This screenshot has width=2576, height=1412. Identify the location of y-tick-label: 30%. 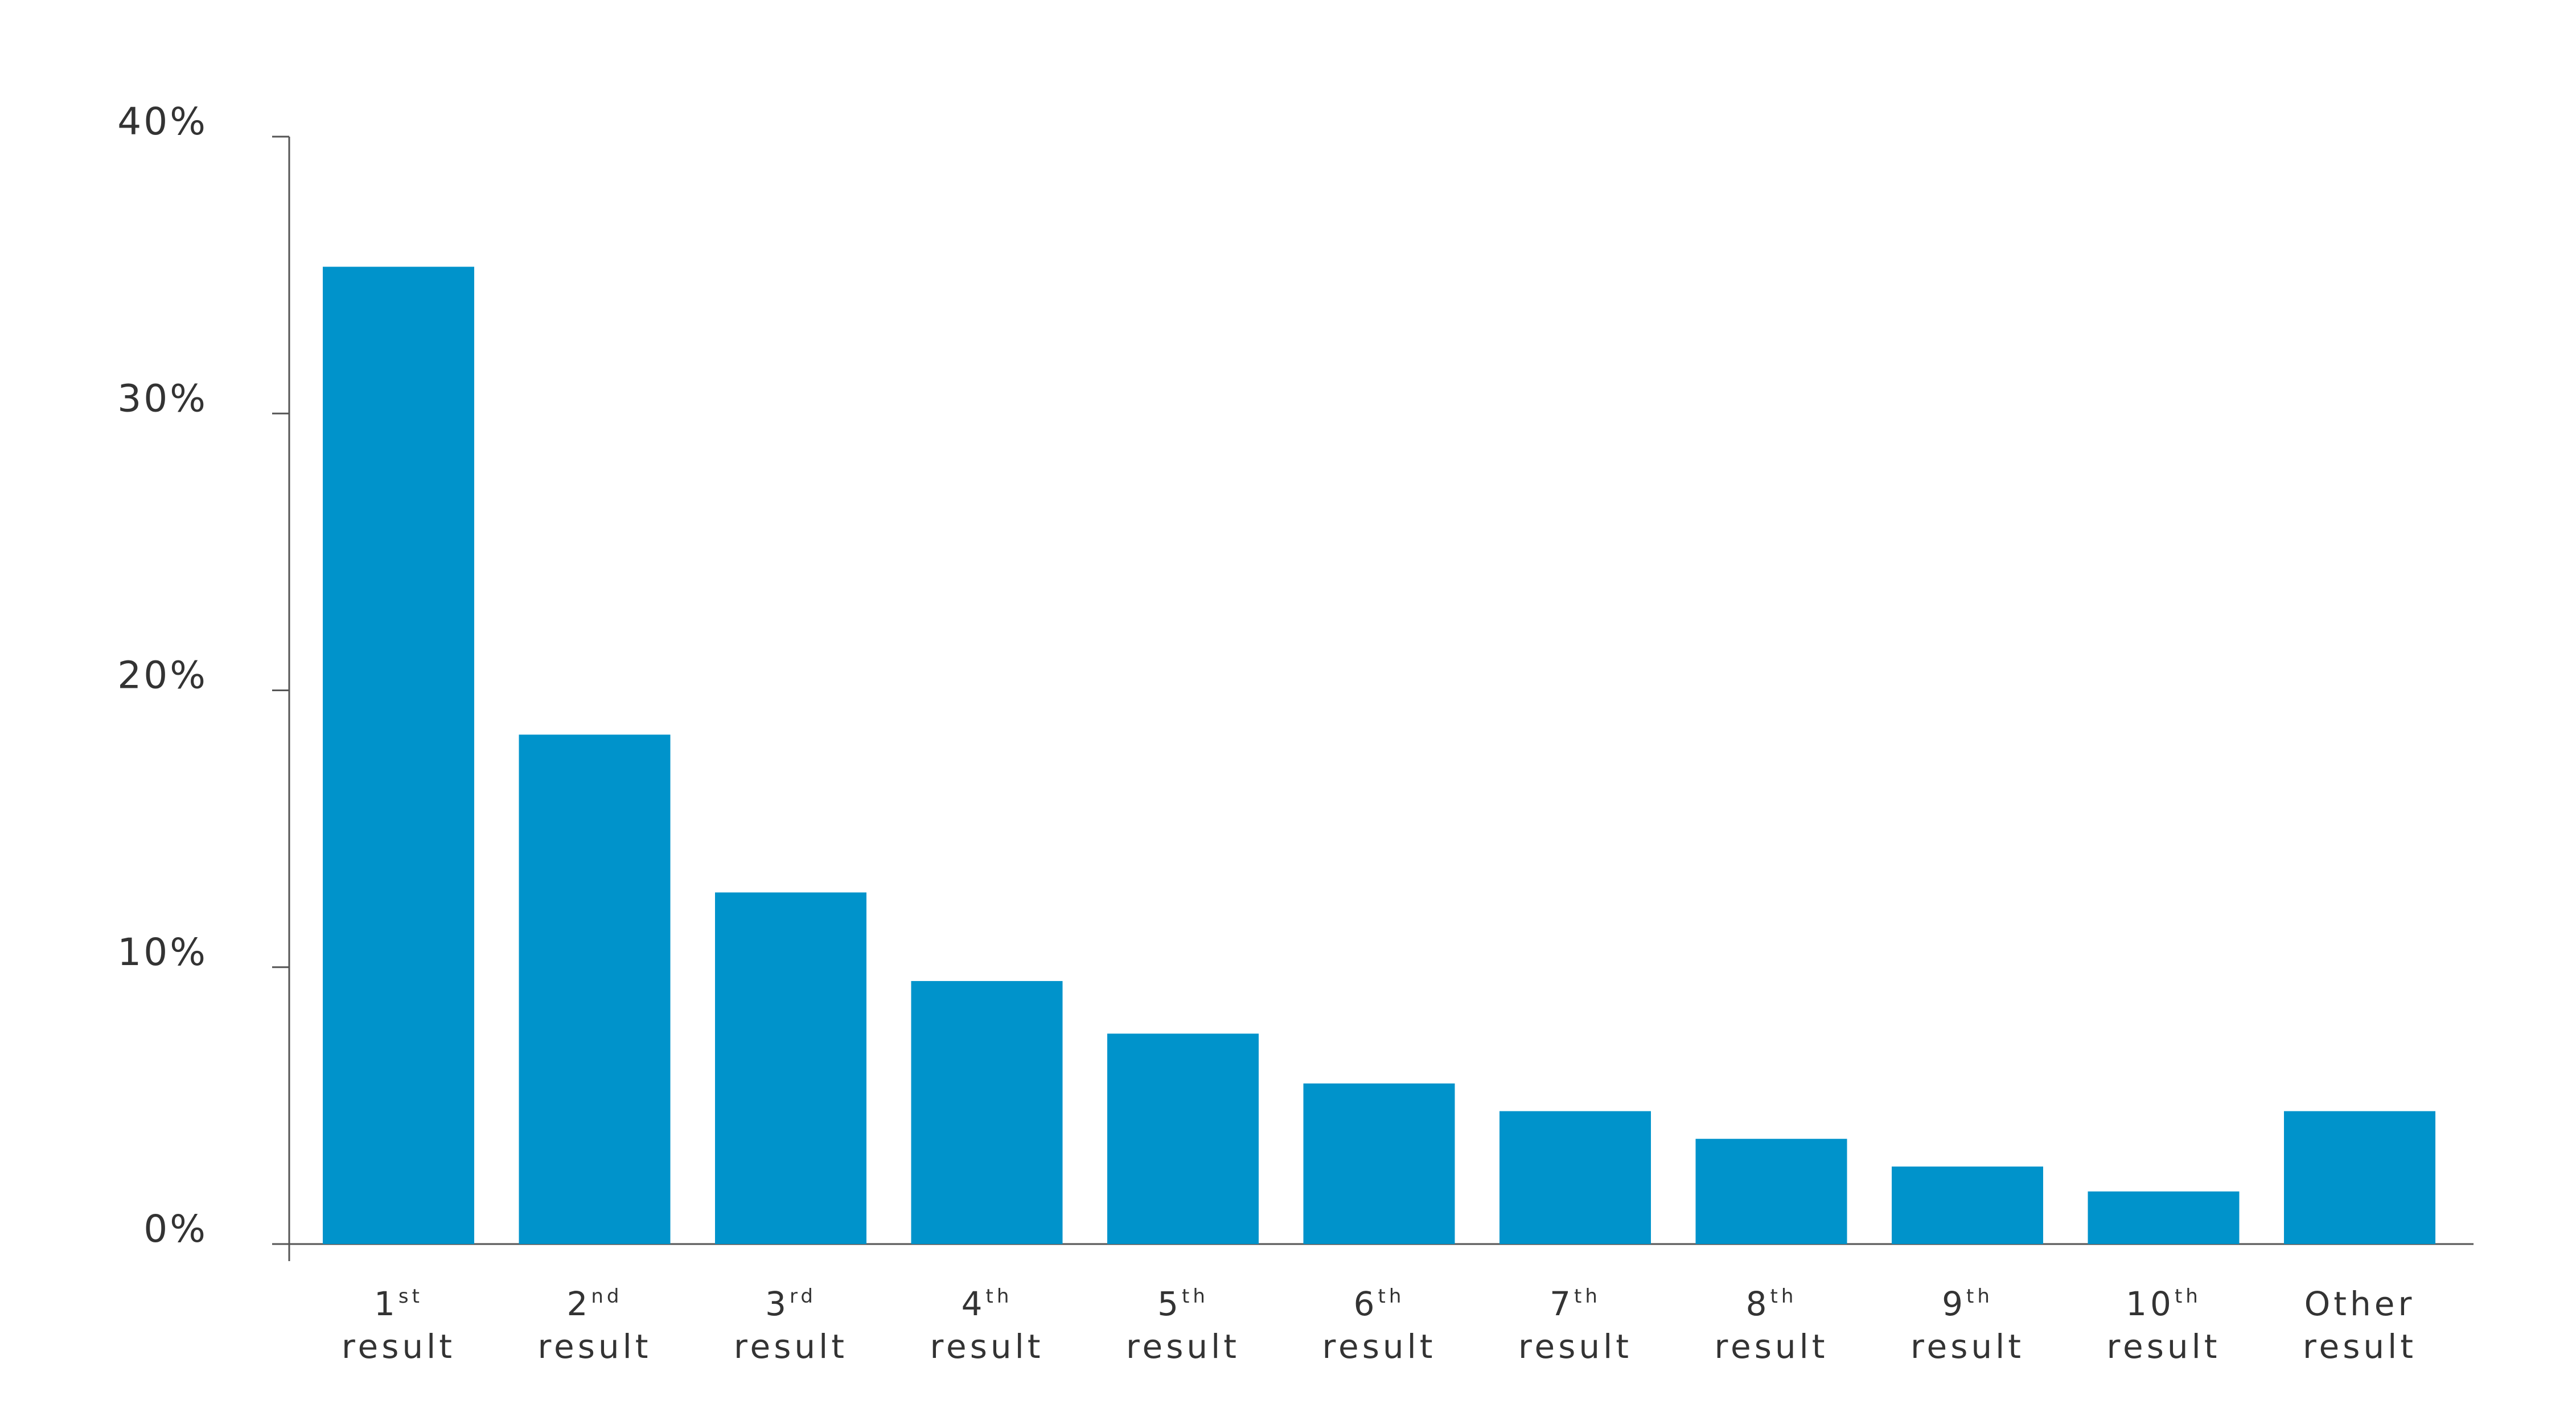
(162, 398).